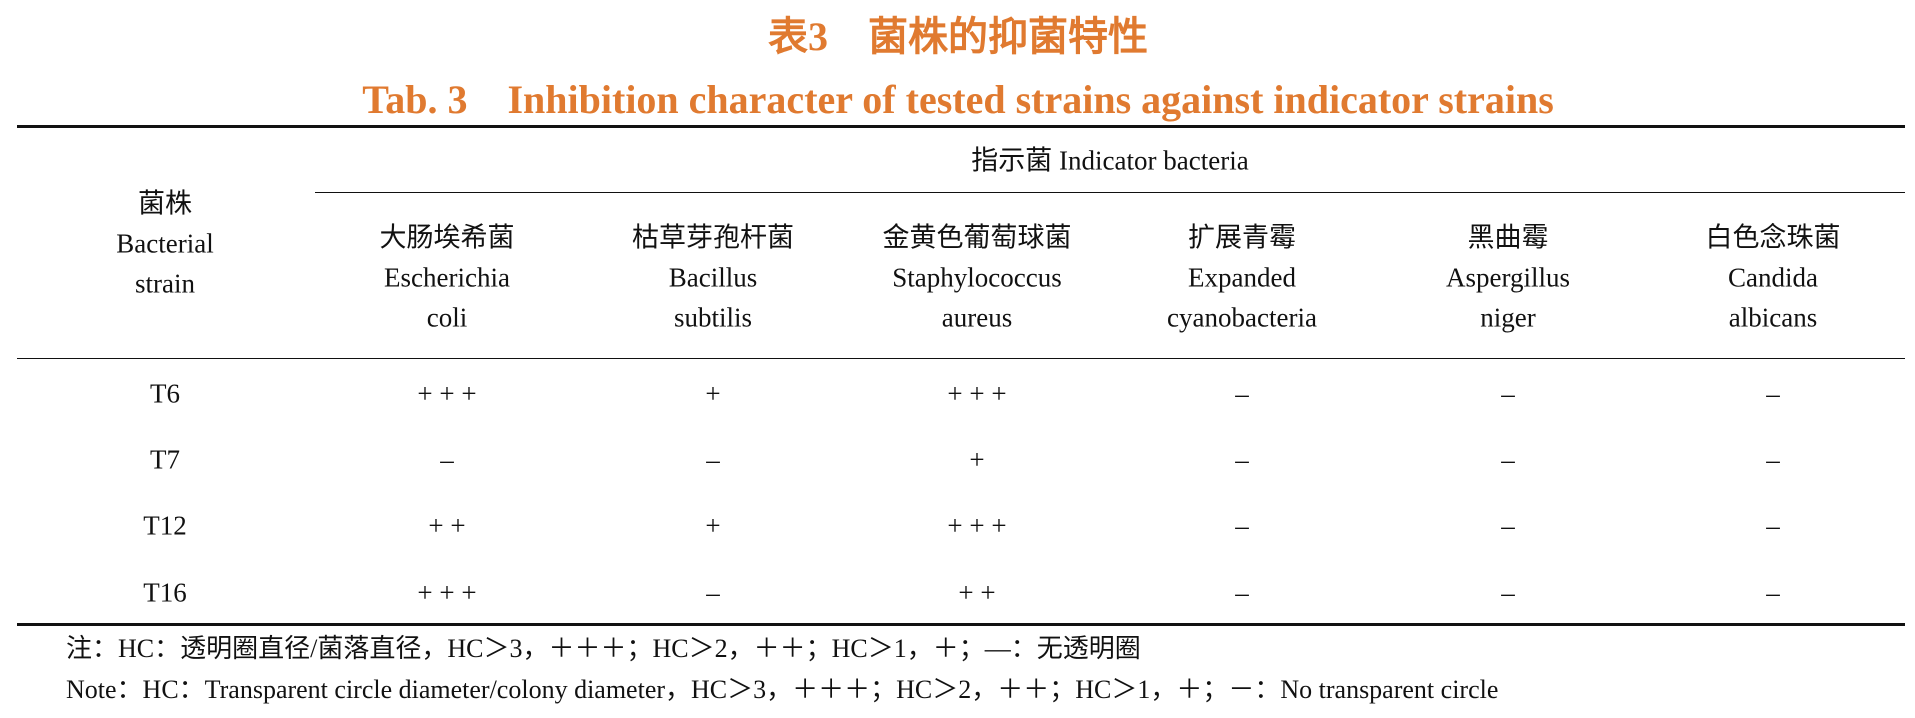 The image size is (1915, 718). I want to click on row-label: T12, so click(165, 525).